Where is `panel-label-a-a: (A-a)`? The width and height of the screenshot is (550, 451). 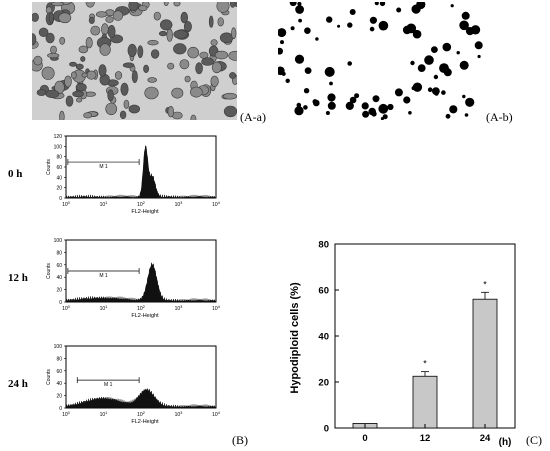 panel-label-a-a: (A-a) is located at coordinates (253, 117).